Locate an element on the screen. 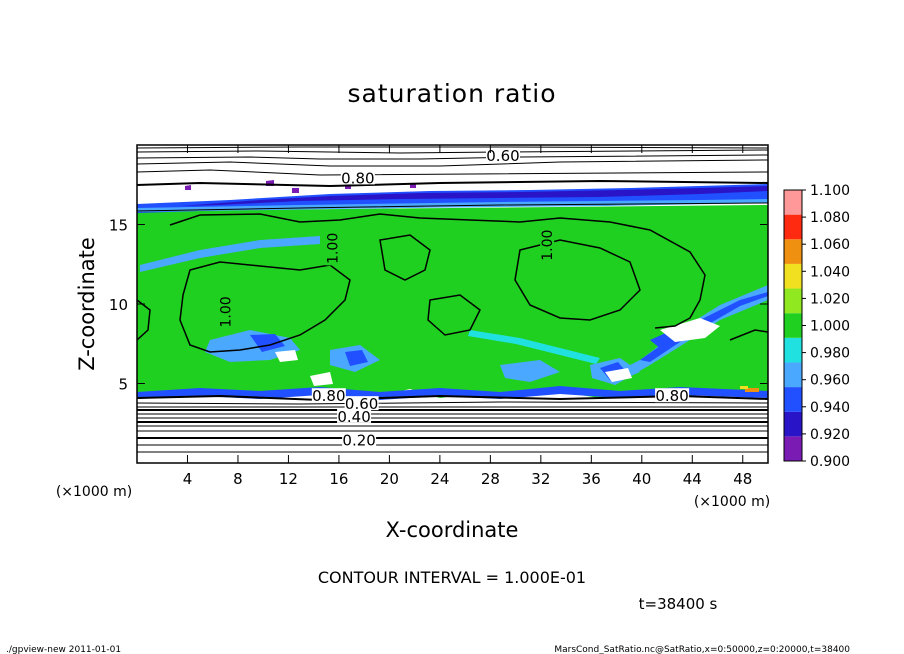 The image size is (904, 654). z-tick-label: 10 is located at coordinates (118, 305).